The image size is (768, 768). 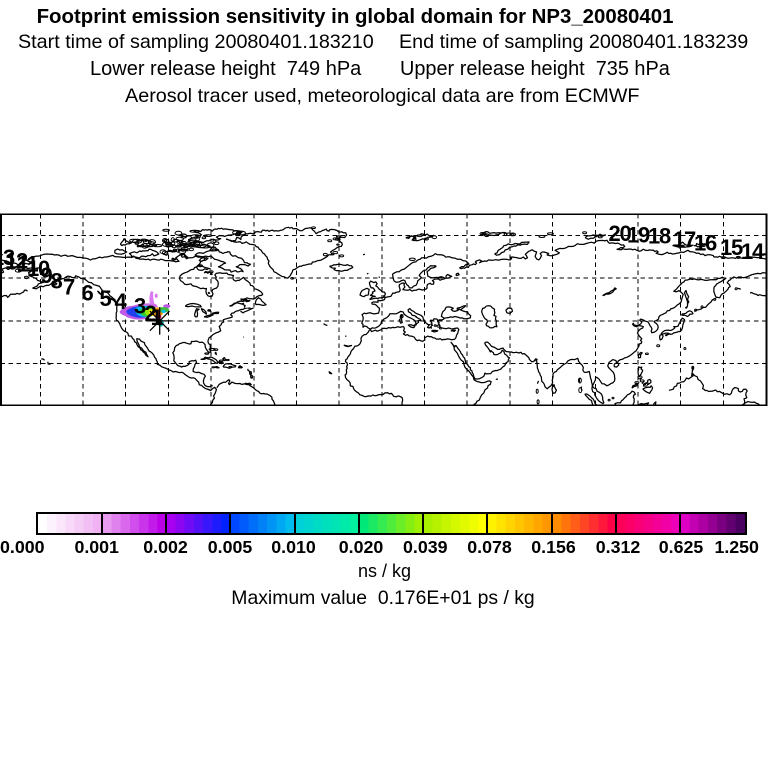 I want to click on svg-text: 7, so click(x=69, y=286).